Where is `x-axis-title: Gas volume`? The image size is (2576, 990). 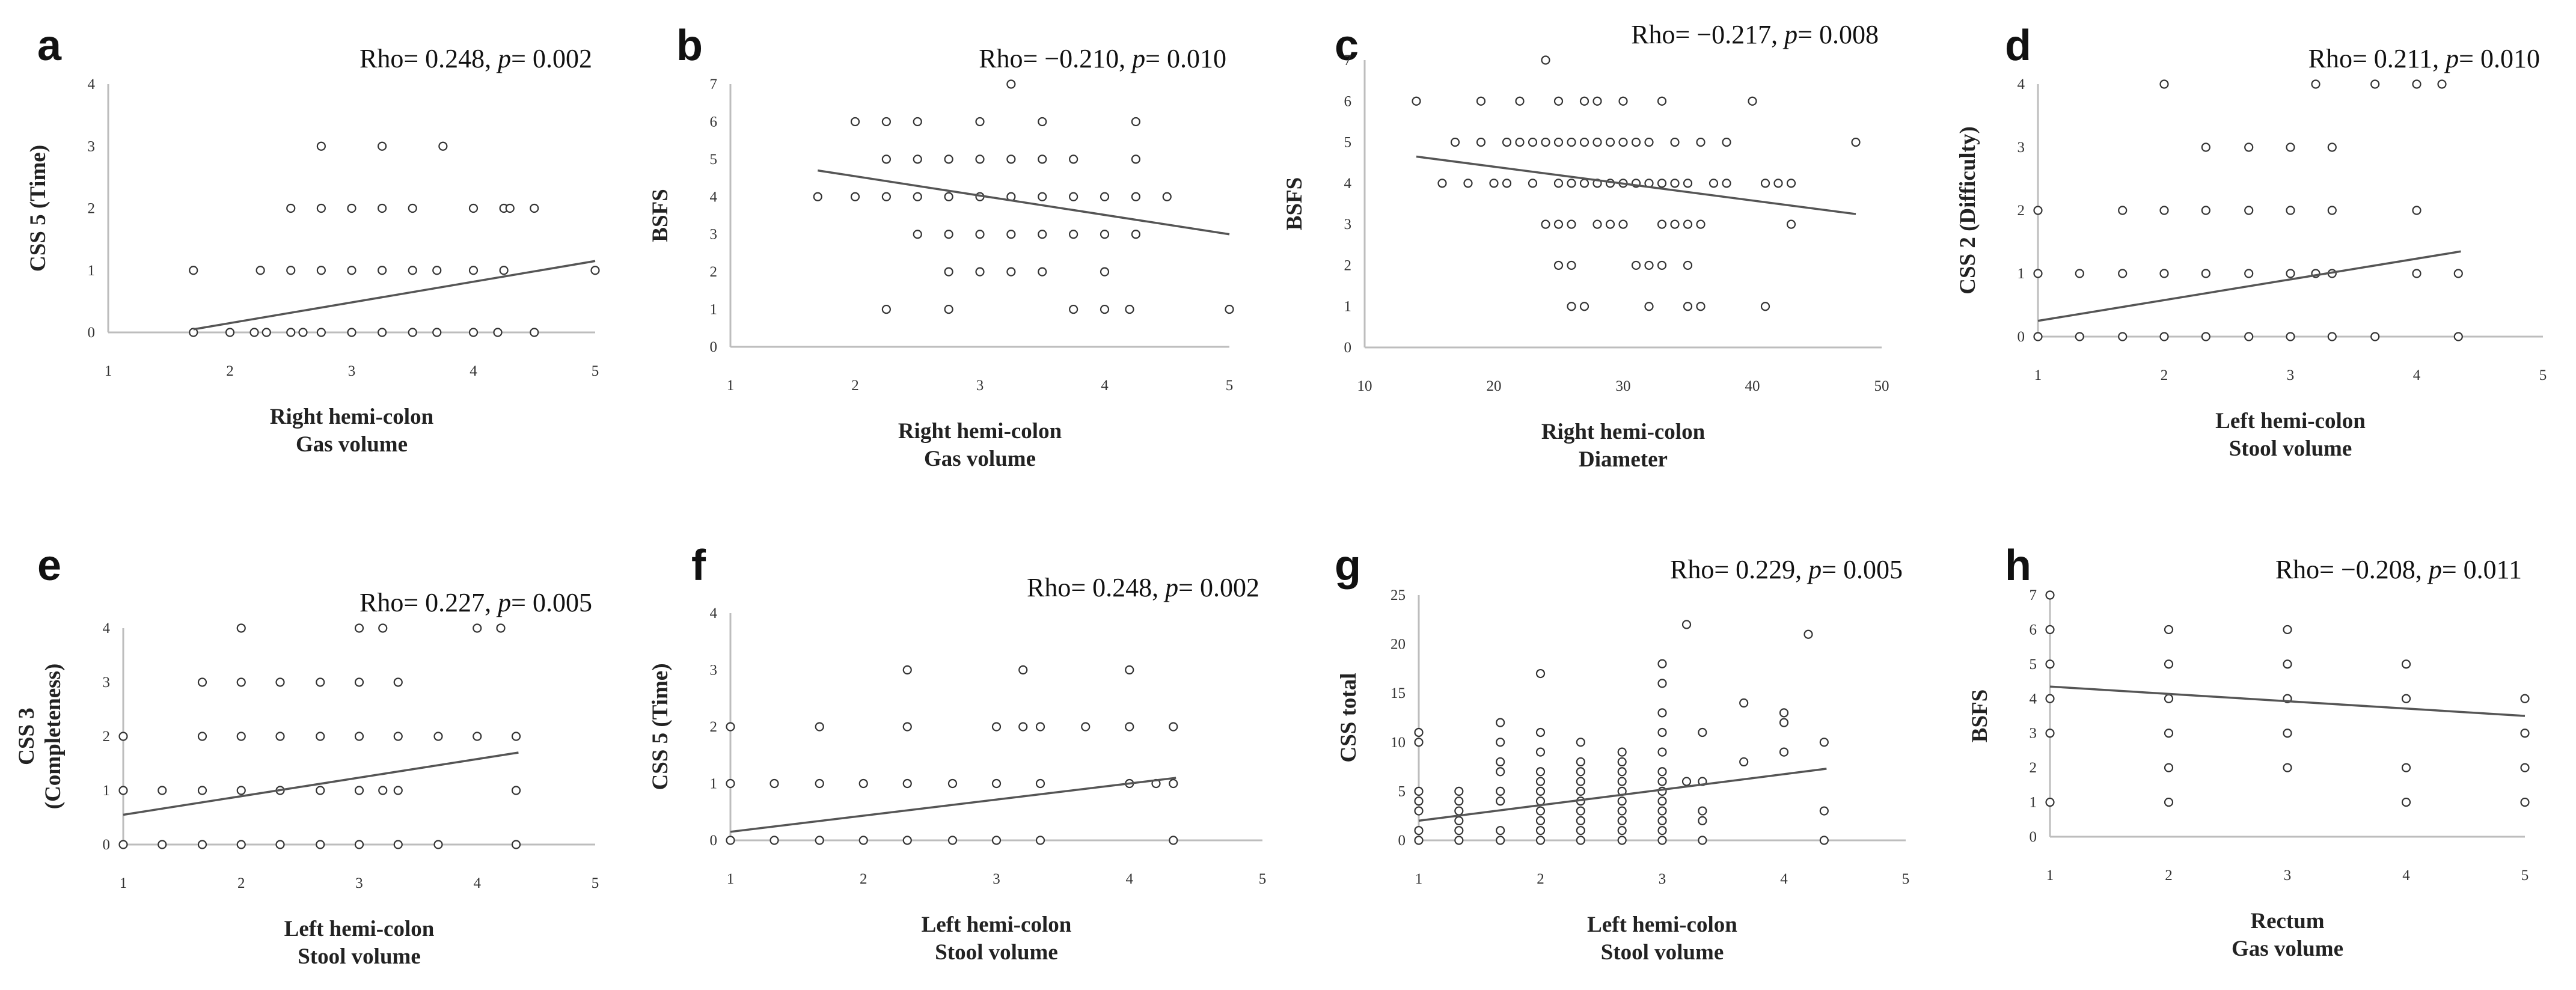 x-axis-title: Gas volume is located at coordinates (2287, 949).